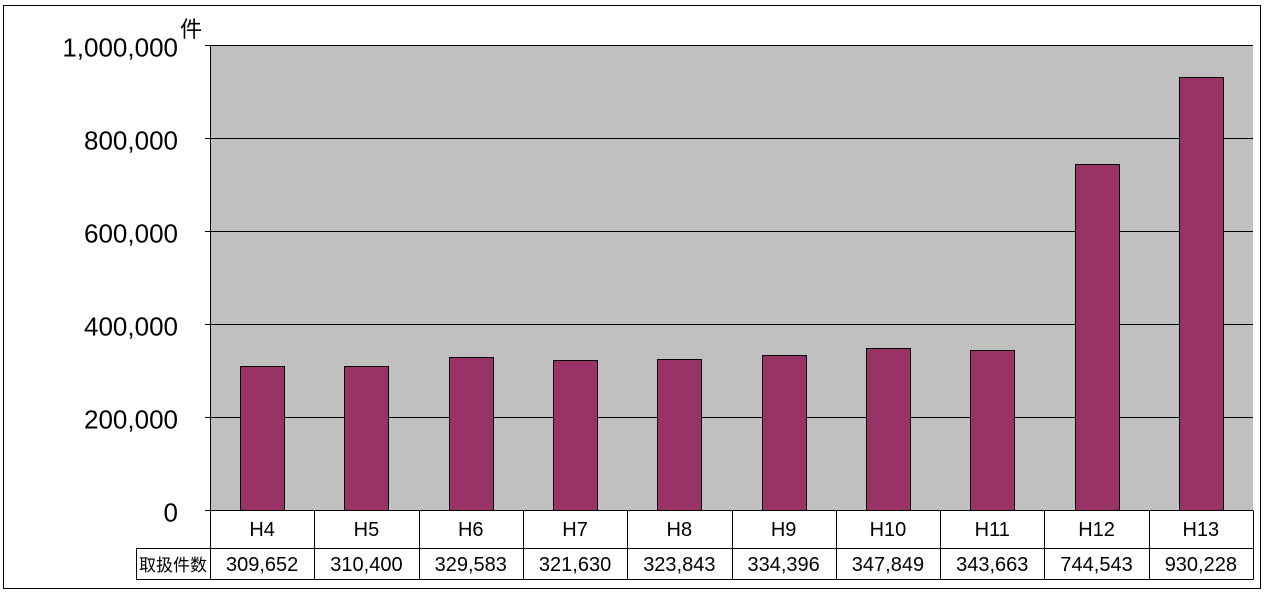 This screenshot has width=1265, height=592. What do you see at coordinates (471, 434) in the screenshot?
I see `bar-h6` at bounding box center [471, 434].